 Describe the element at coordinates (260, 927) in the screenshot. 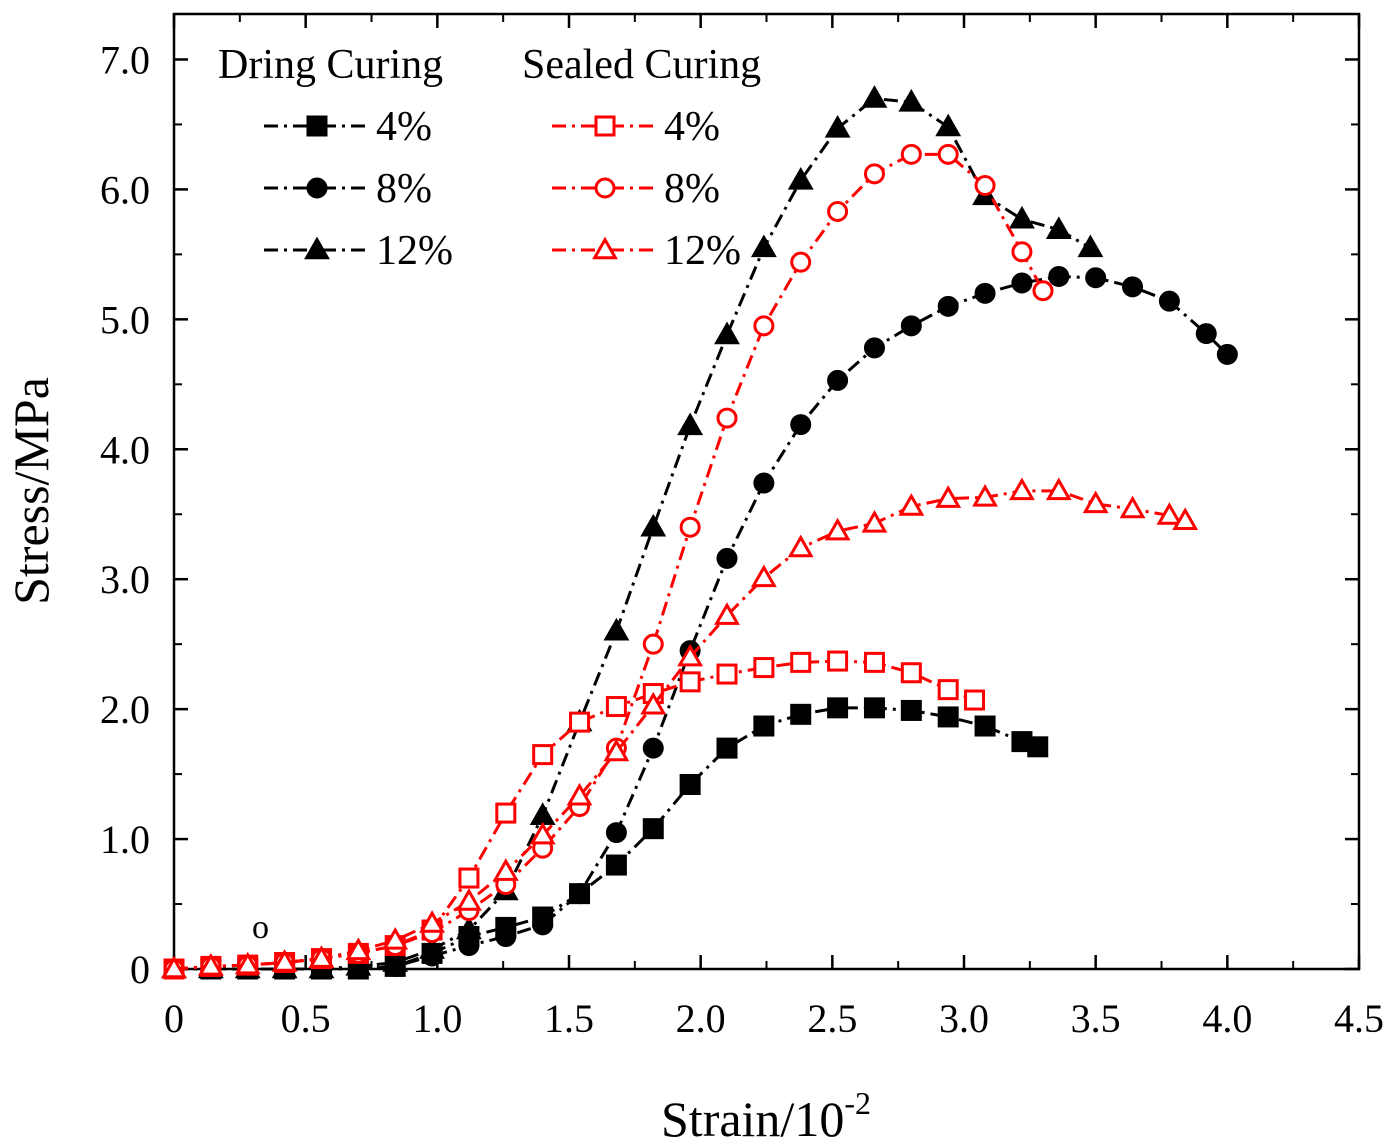

I see `origin-annotation: o` at that location.